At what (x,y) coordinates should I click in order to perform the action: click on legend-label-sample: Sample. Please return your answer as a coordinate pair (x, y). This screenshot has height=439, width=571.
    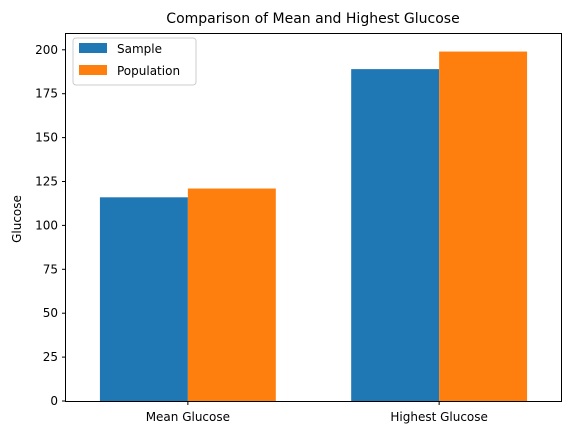
    Looking at the image, I should click on (139, 49).